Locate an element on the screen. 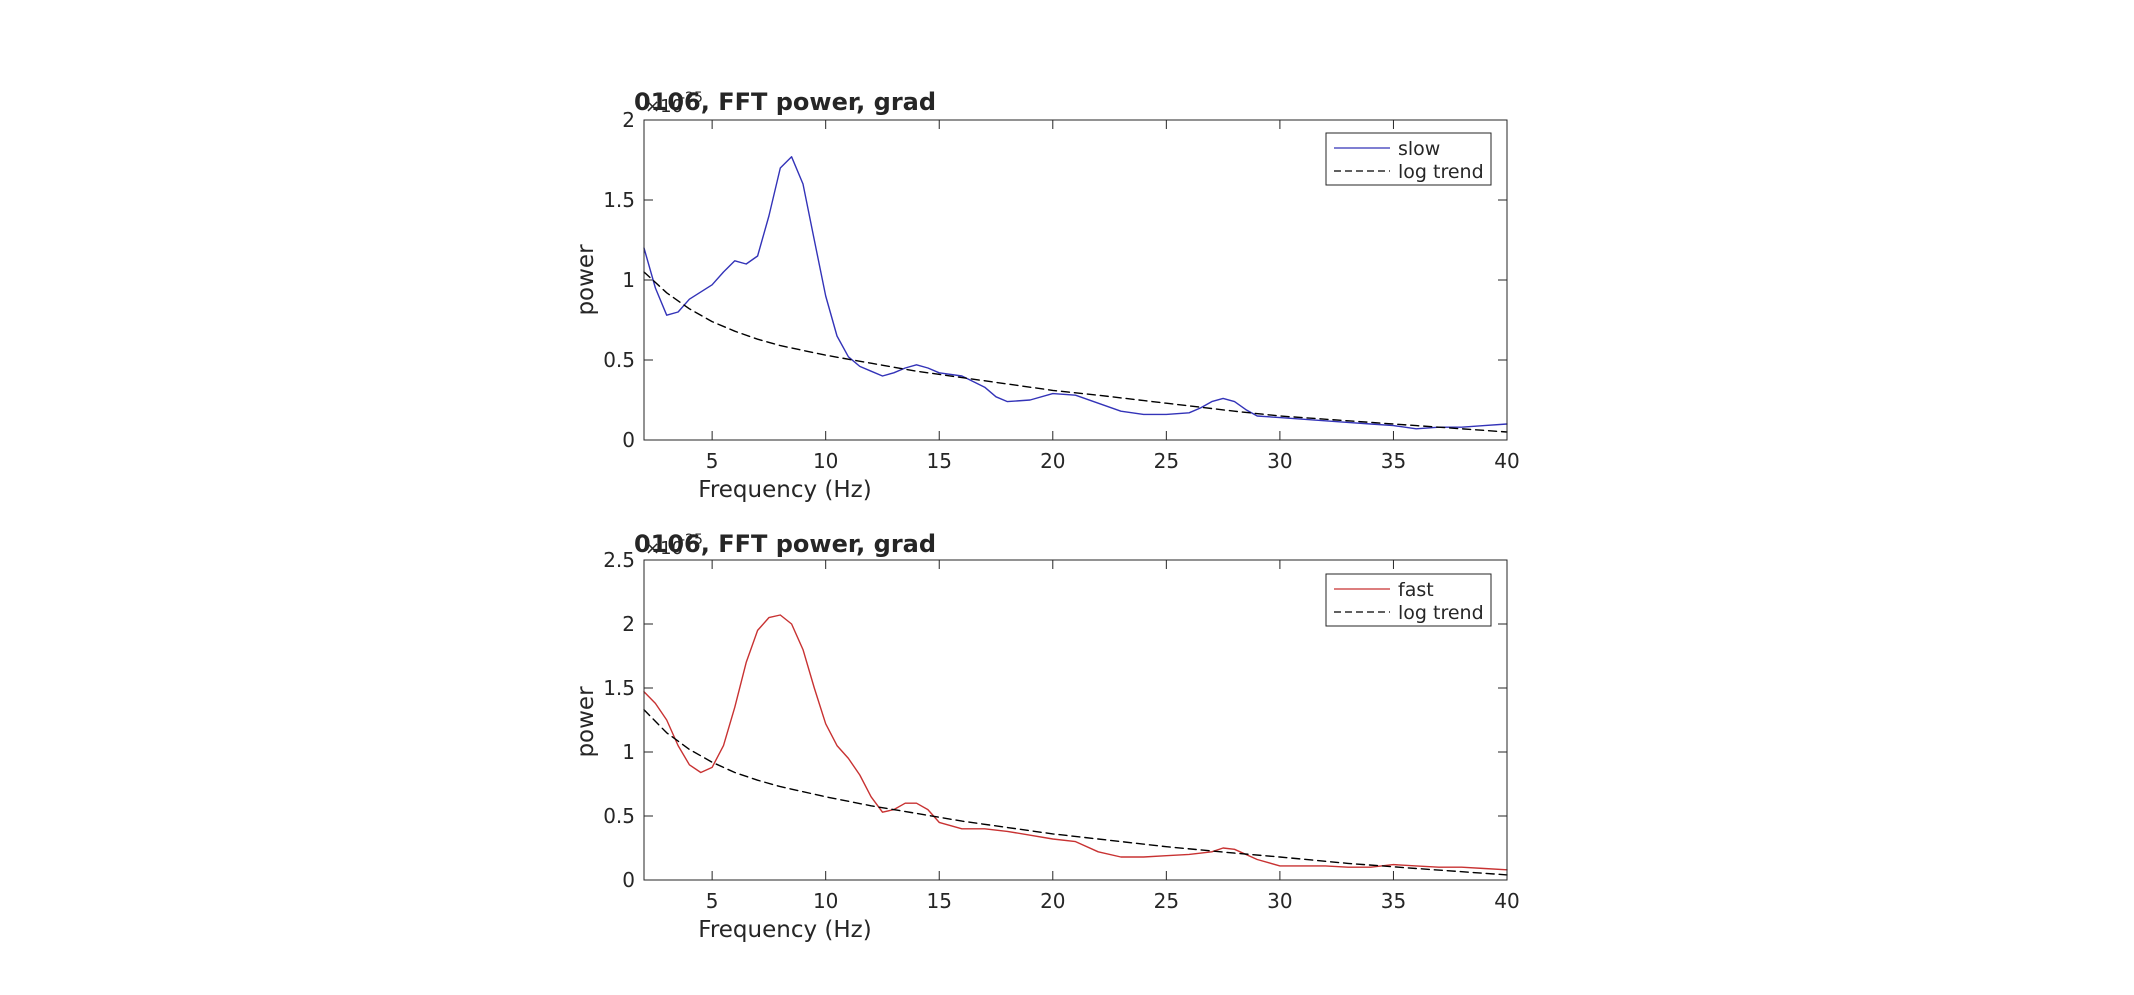  legend: fast log trend is located at coordinates (1408, 600).